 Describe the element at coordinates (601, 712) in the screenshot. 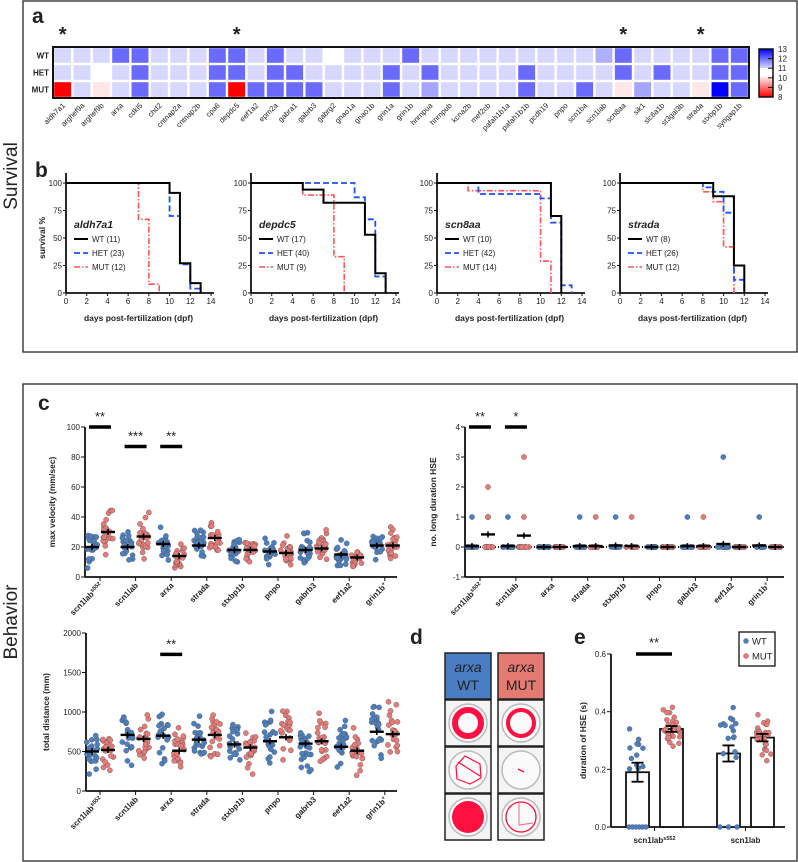

I see `y-tick-label: 0.4` at that location.